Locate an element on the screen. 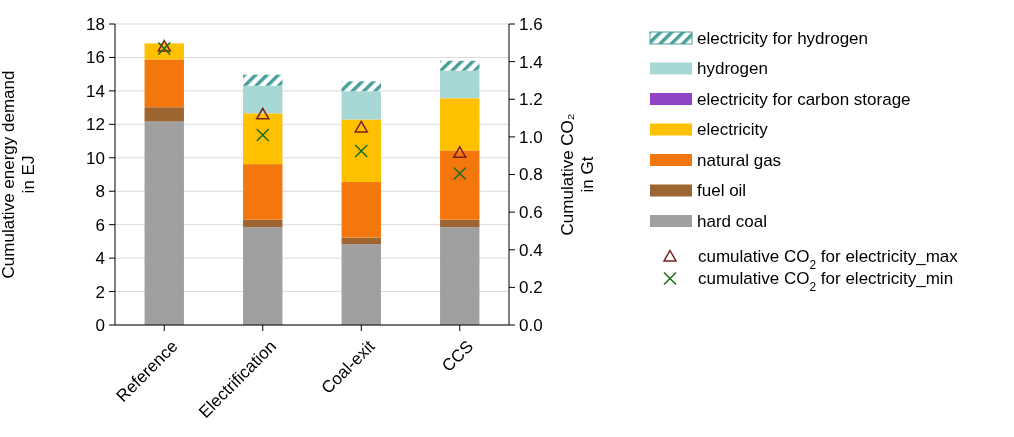 This screenshot has height=437, width=1014. y2-tick-label: 1.2 is located at coordinates (531, 100).